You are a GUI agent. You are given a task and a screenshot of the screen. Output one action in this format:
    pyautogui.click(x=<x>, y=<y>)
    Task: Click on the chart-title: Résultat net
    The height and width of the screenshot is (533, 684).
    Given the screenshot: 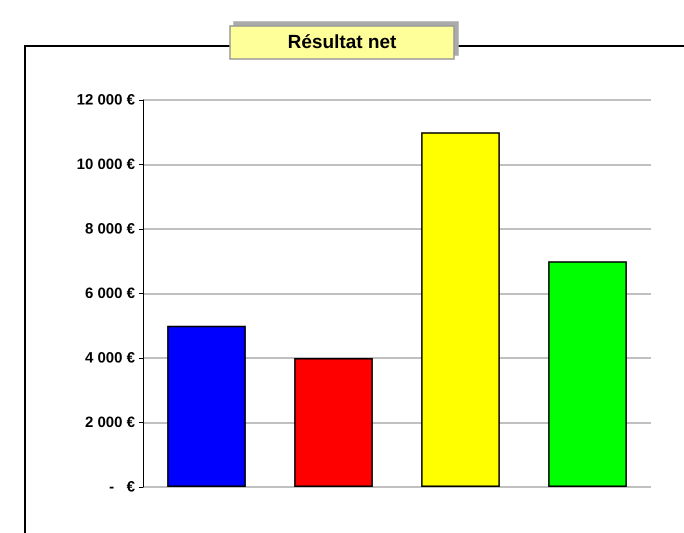 What is the action you would take?
    pyautogui.click(x=343, y=42)
    